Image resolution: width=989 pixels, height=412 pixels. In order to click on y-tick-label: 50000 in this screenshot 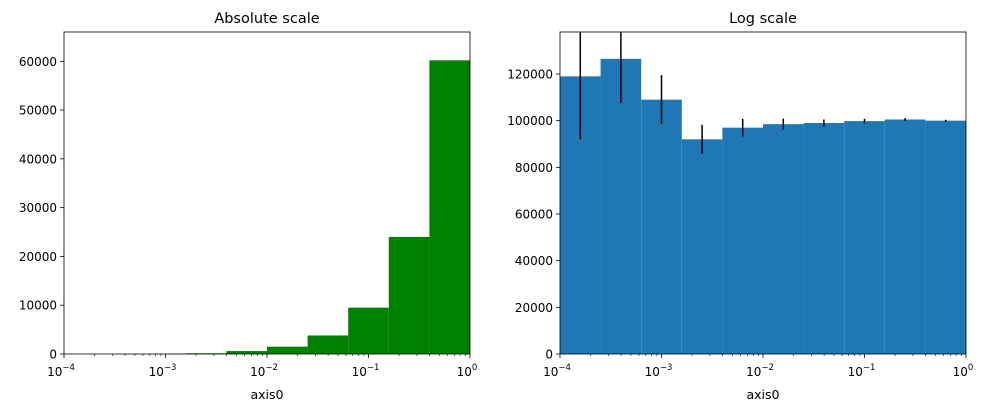, I will do `click(38, 111)`.